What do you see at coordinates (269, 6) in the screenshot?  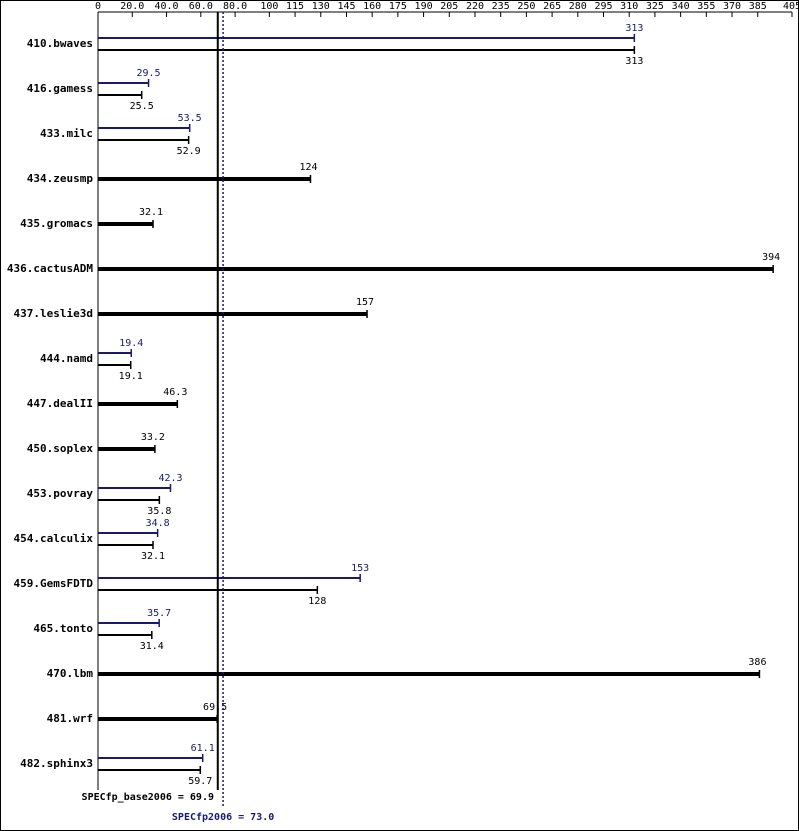 I see `x-tick-label: 100` at bounding box center [269, 6].